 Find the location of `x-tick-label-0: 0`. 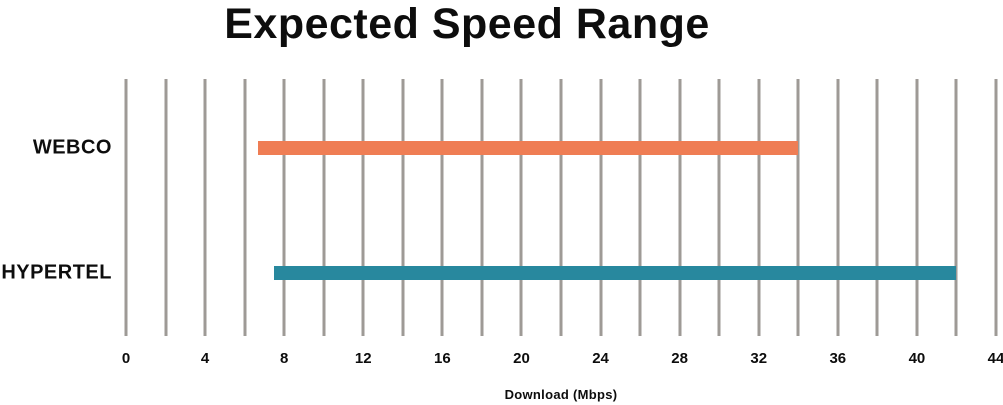

x-tick-label-0: 0 is located at coordinates (126, 358).